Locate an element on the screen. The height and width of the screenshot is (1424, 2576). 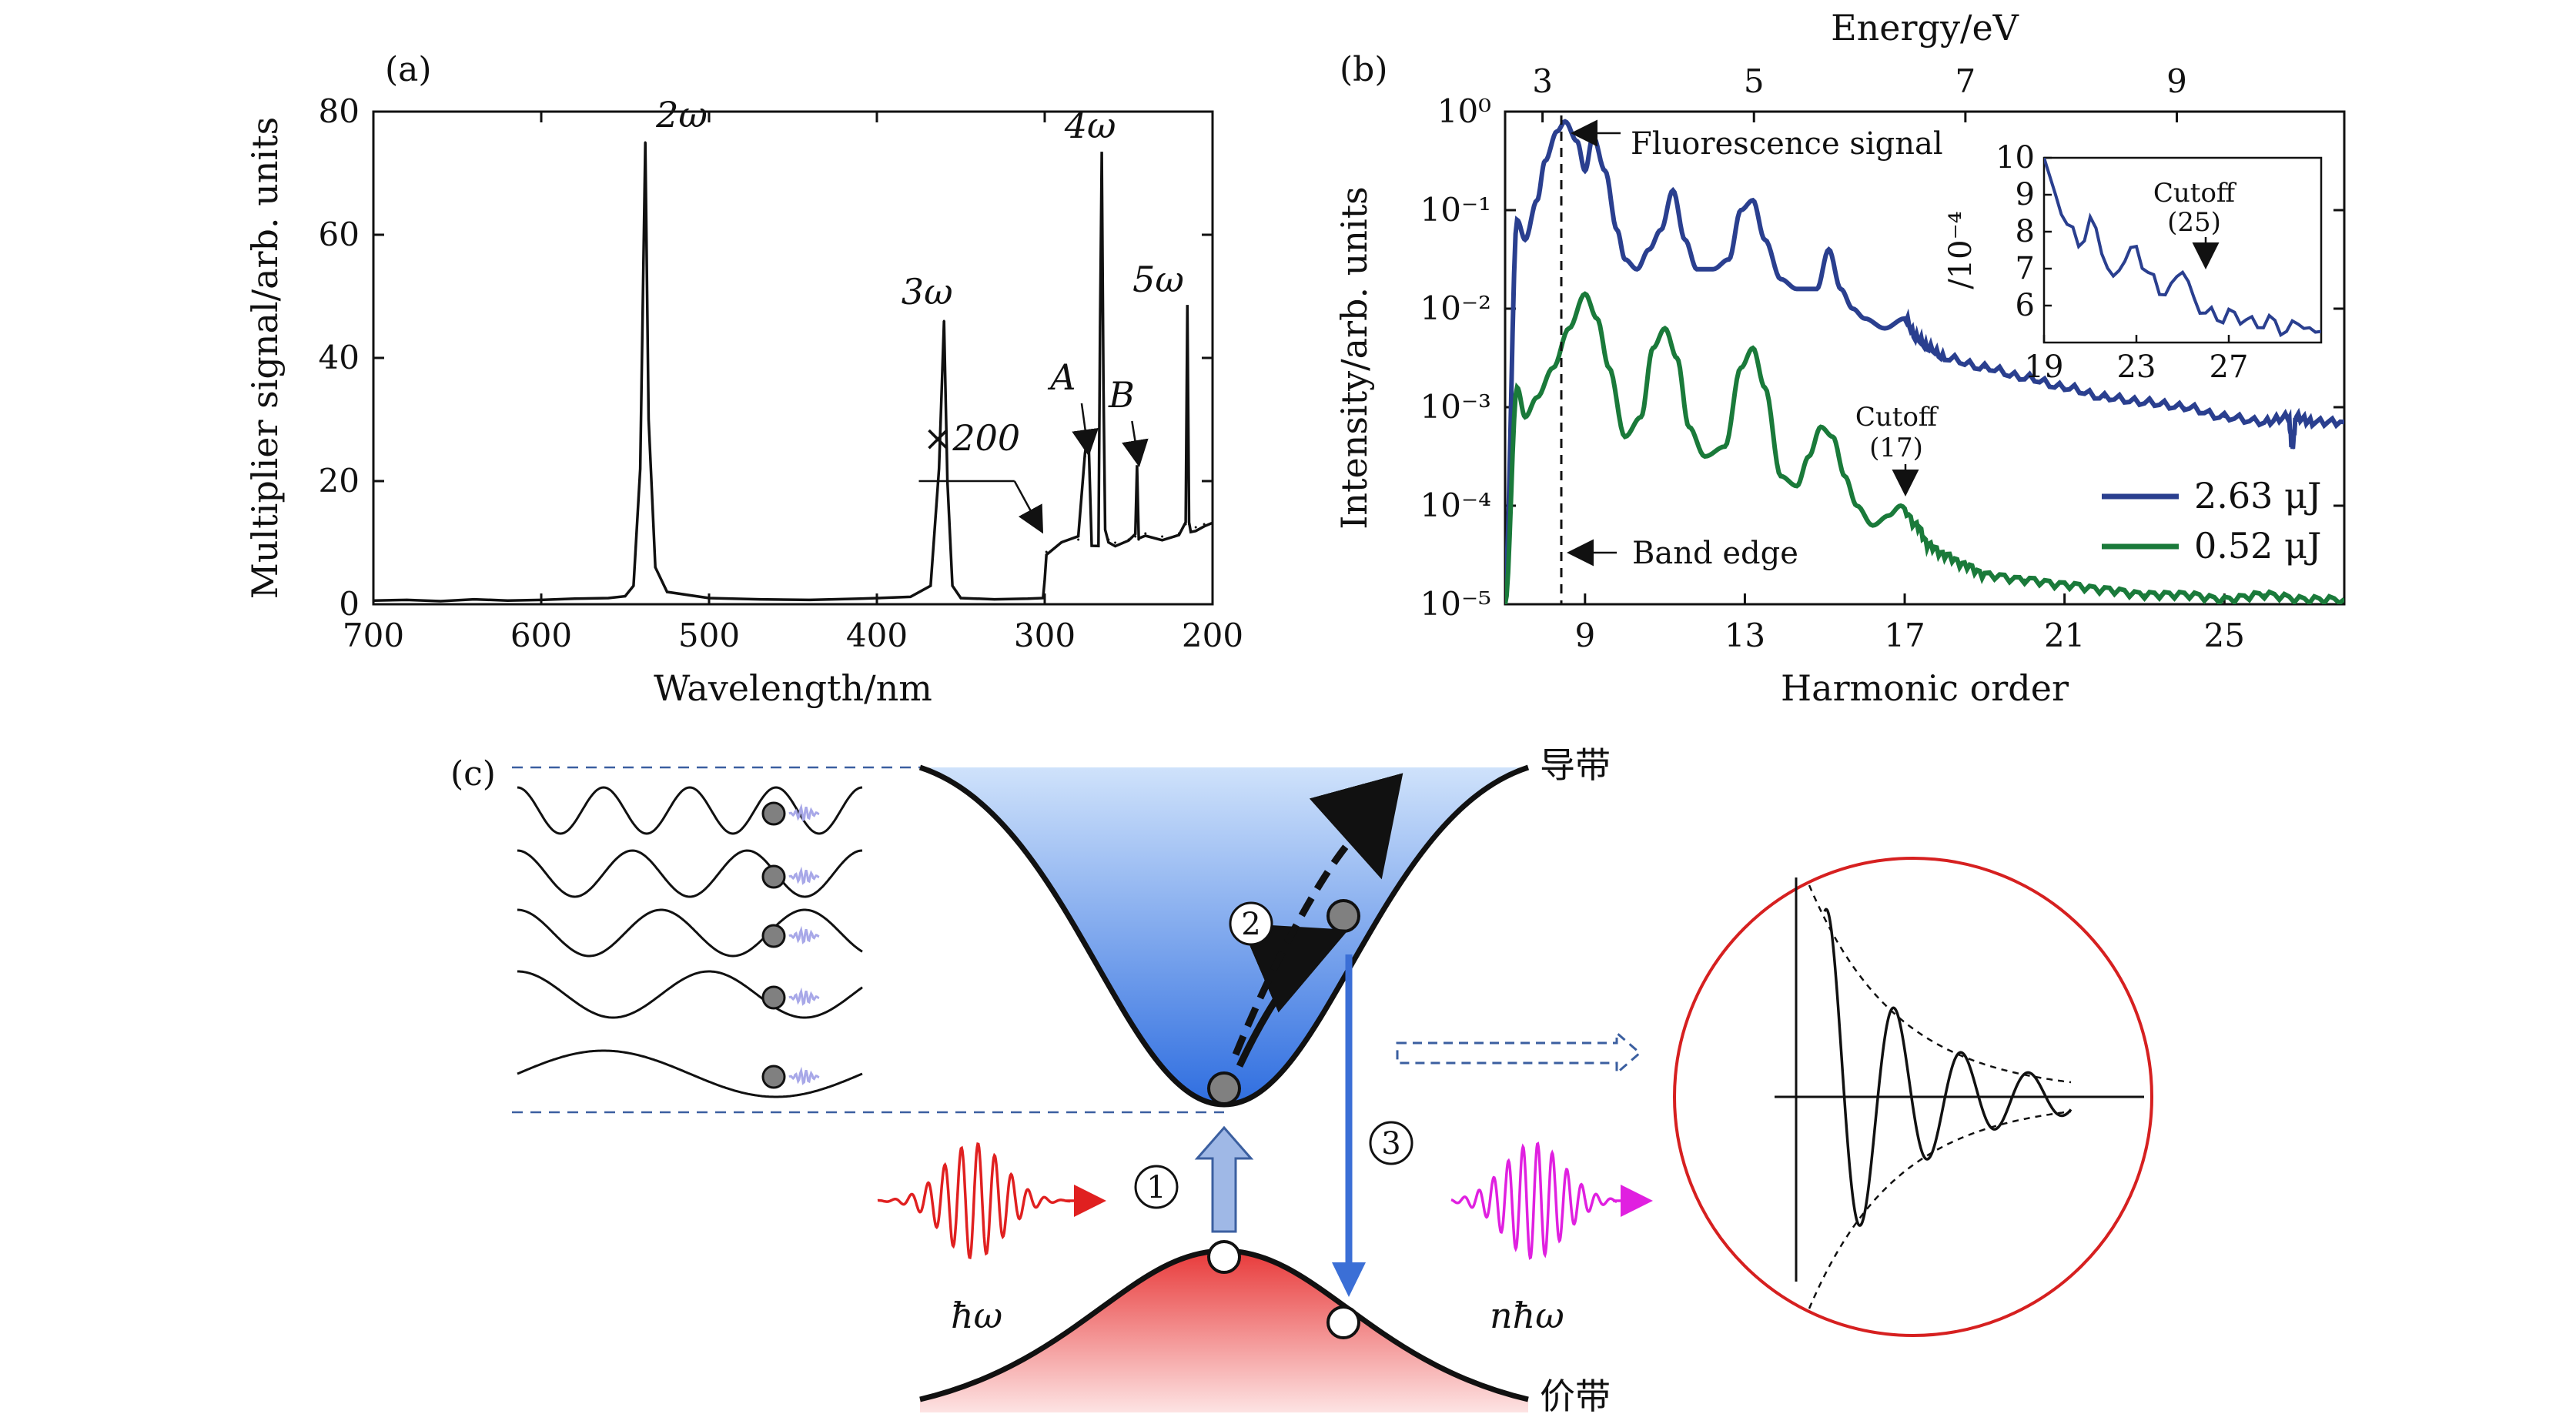
a-ytick-label: 0 is located at coordinates (349, 604).